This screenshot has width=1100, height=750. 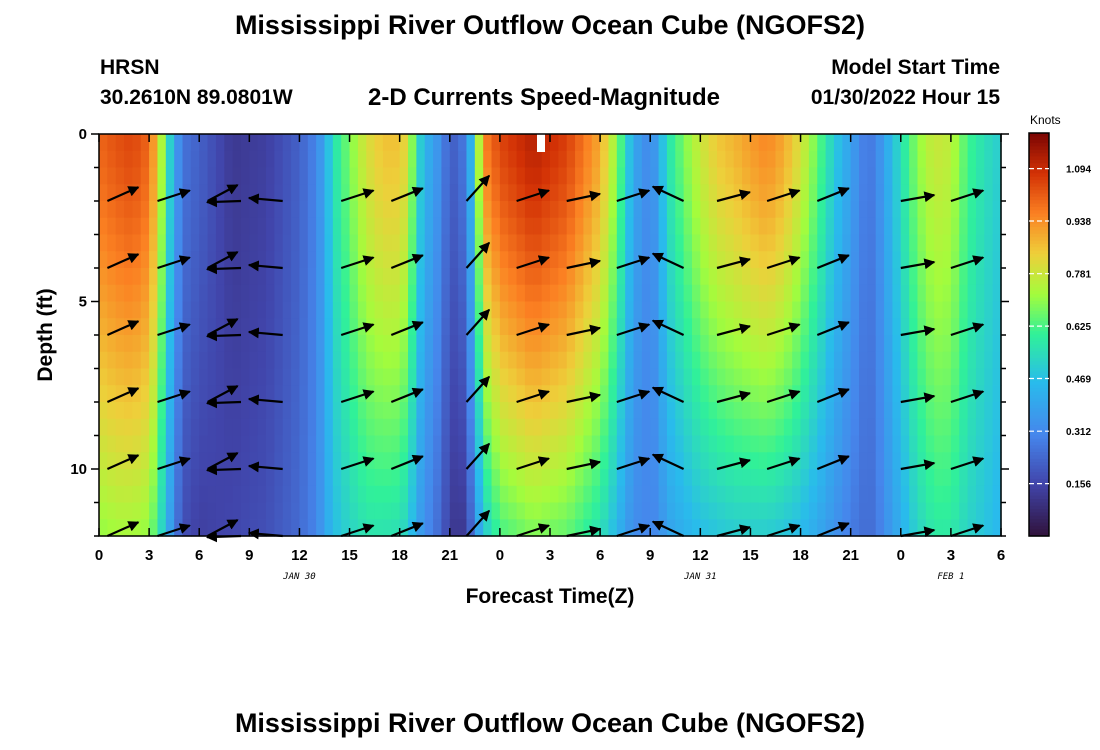 What do you see at coordinates (1078, 380) in the screenshot?
I see `colorbar-tick-label: 0.469` at bounding box center [1078, 380].